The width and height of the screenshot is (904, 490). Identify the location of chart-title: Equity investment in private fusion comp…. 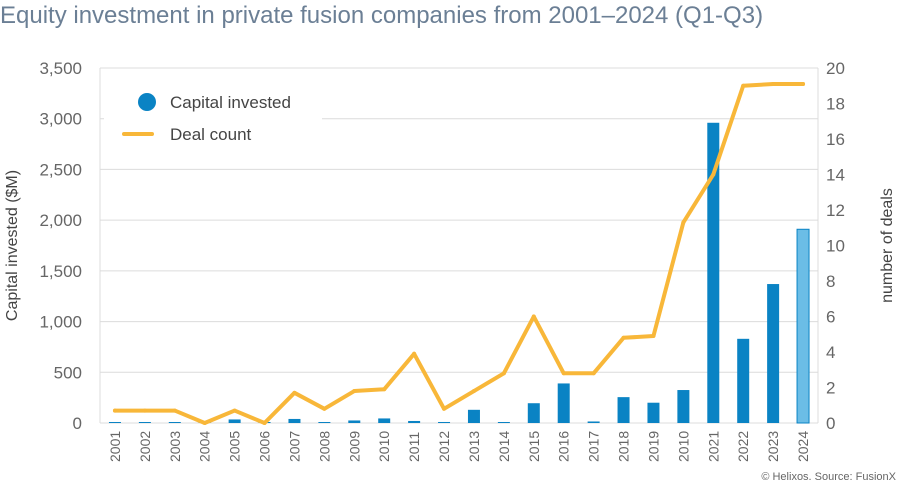
(382, 15).